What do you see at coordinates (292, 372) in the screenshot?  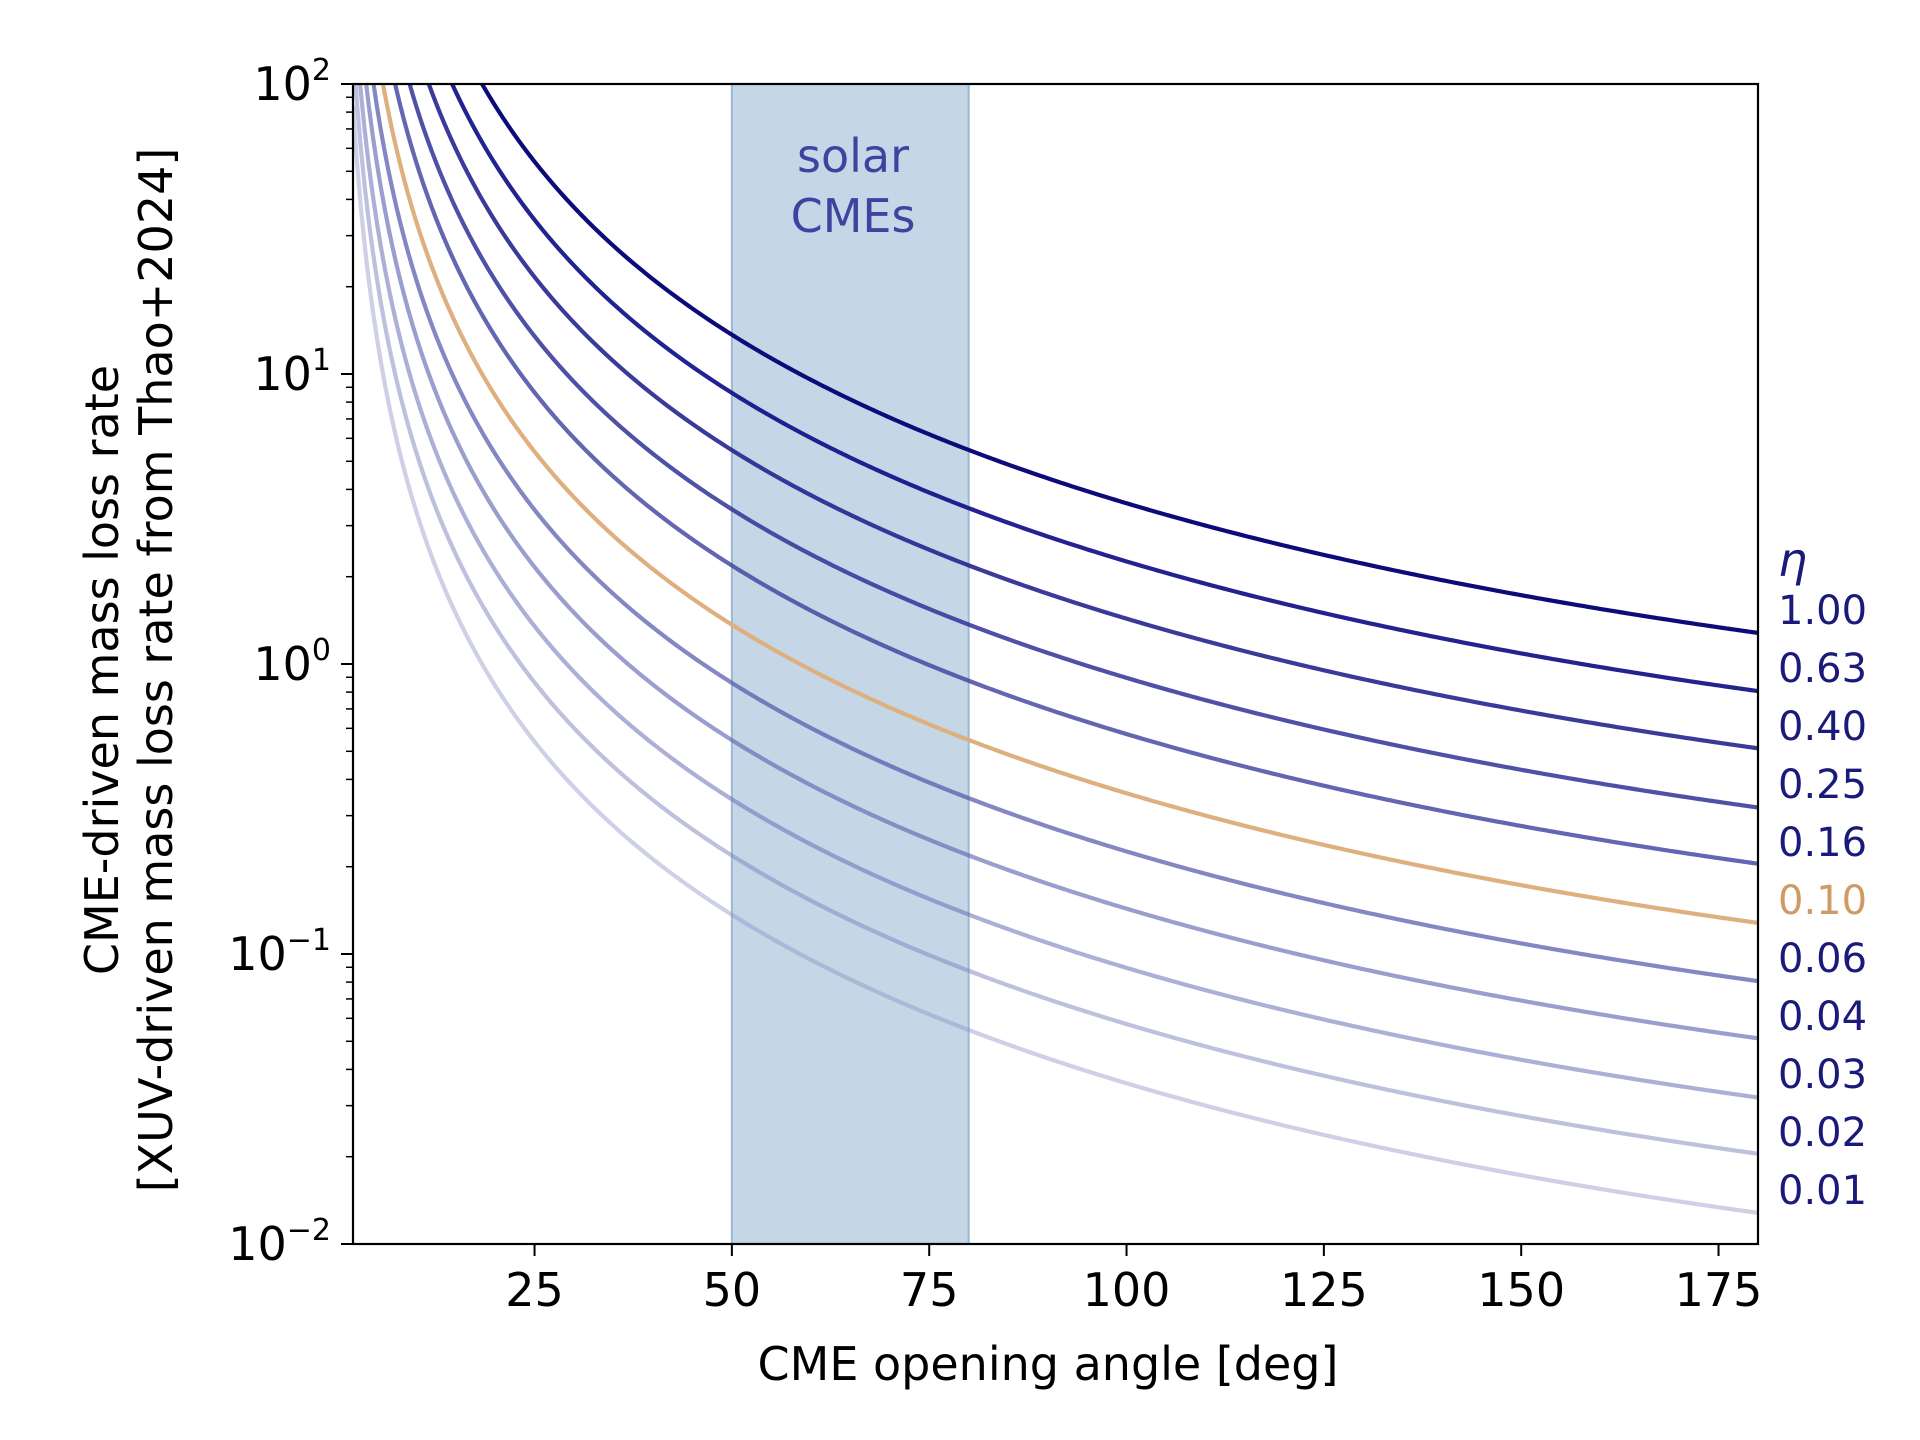 I see `y-tick-label: 10¹` at bounding box center [292, 372].